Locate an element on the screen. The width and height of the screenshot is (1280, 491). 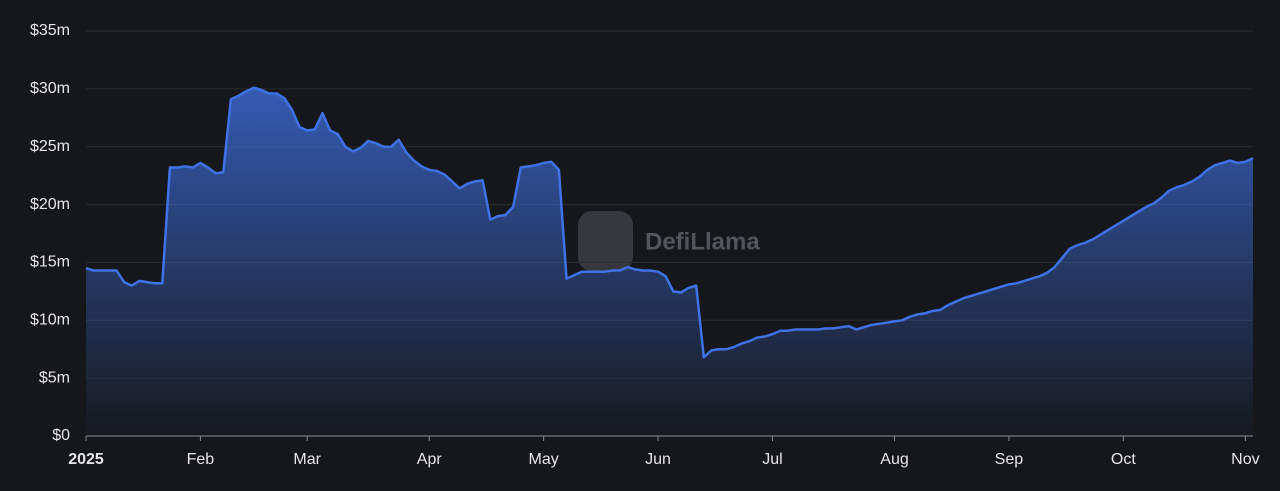
x-tick-label: Oct is located at coordinates (1123, 459).